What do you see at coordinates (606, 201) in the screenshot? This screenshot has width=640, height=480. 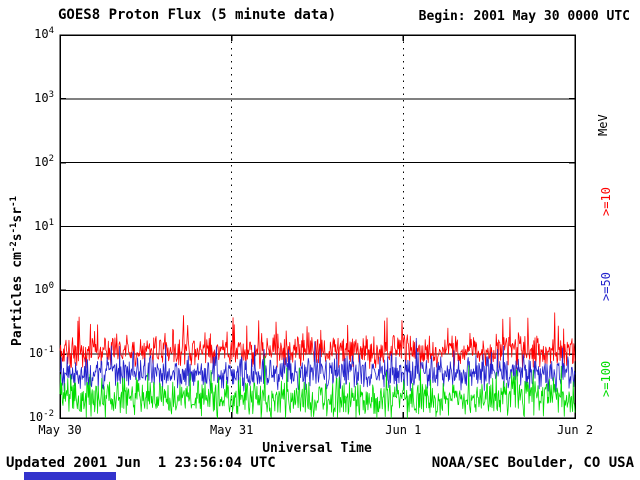 I see `series-label-ge10: >=10` at bounding box center [606, 201].